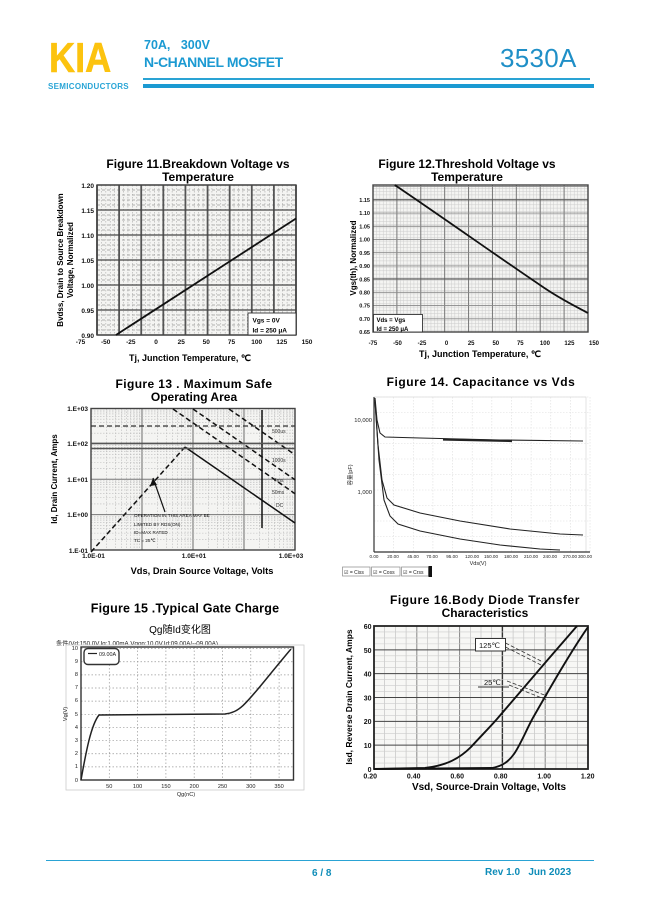 The width and height of the screenshot is (649, 917). What do you see at coordinates (202, 571) in the screenshot?
I see `svg-text:Vds, Drain Source Voltage, Vol: Vds, Drain Source Voltage, Volts` at bounding box center [202, 571].